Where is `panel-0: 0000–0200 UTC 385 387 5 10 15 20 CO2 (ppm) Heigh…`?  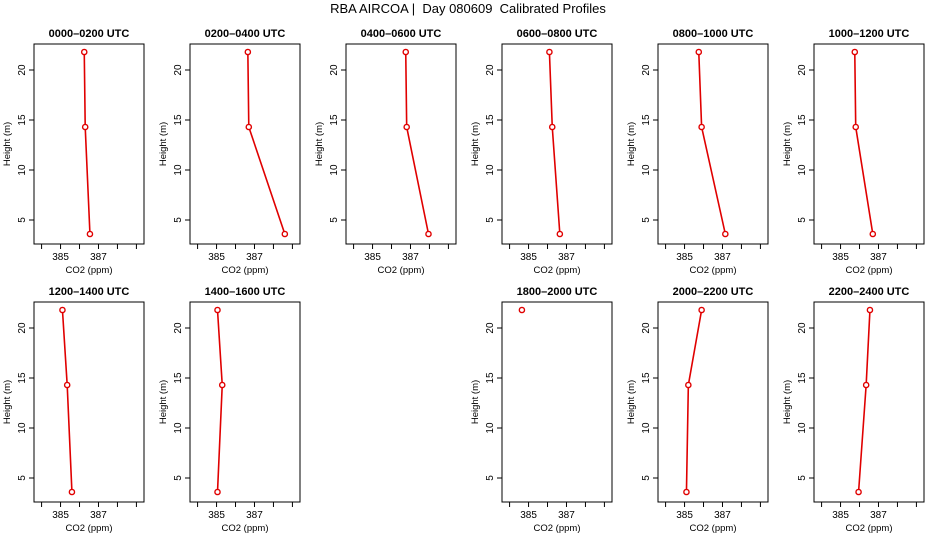
panel-0: 0000–0200 UTC 385 387 5 10 15 20 CO2 (ppm) Heigh… is located at coordinates (73, 152).